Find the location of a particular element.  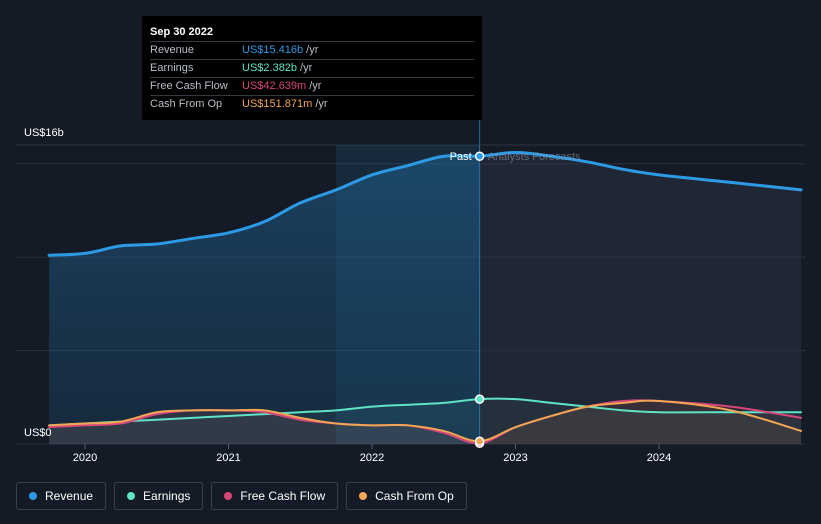

tooltip-value: US$42.639m is located at coordinates (274, 86).